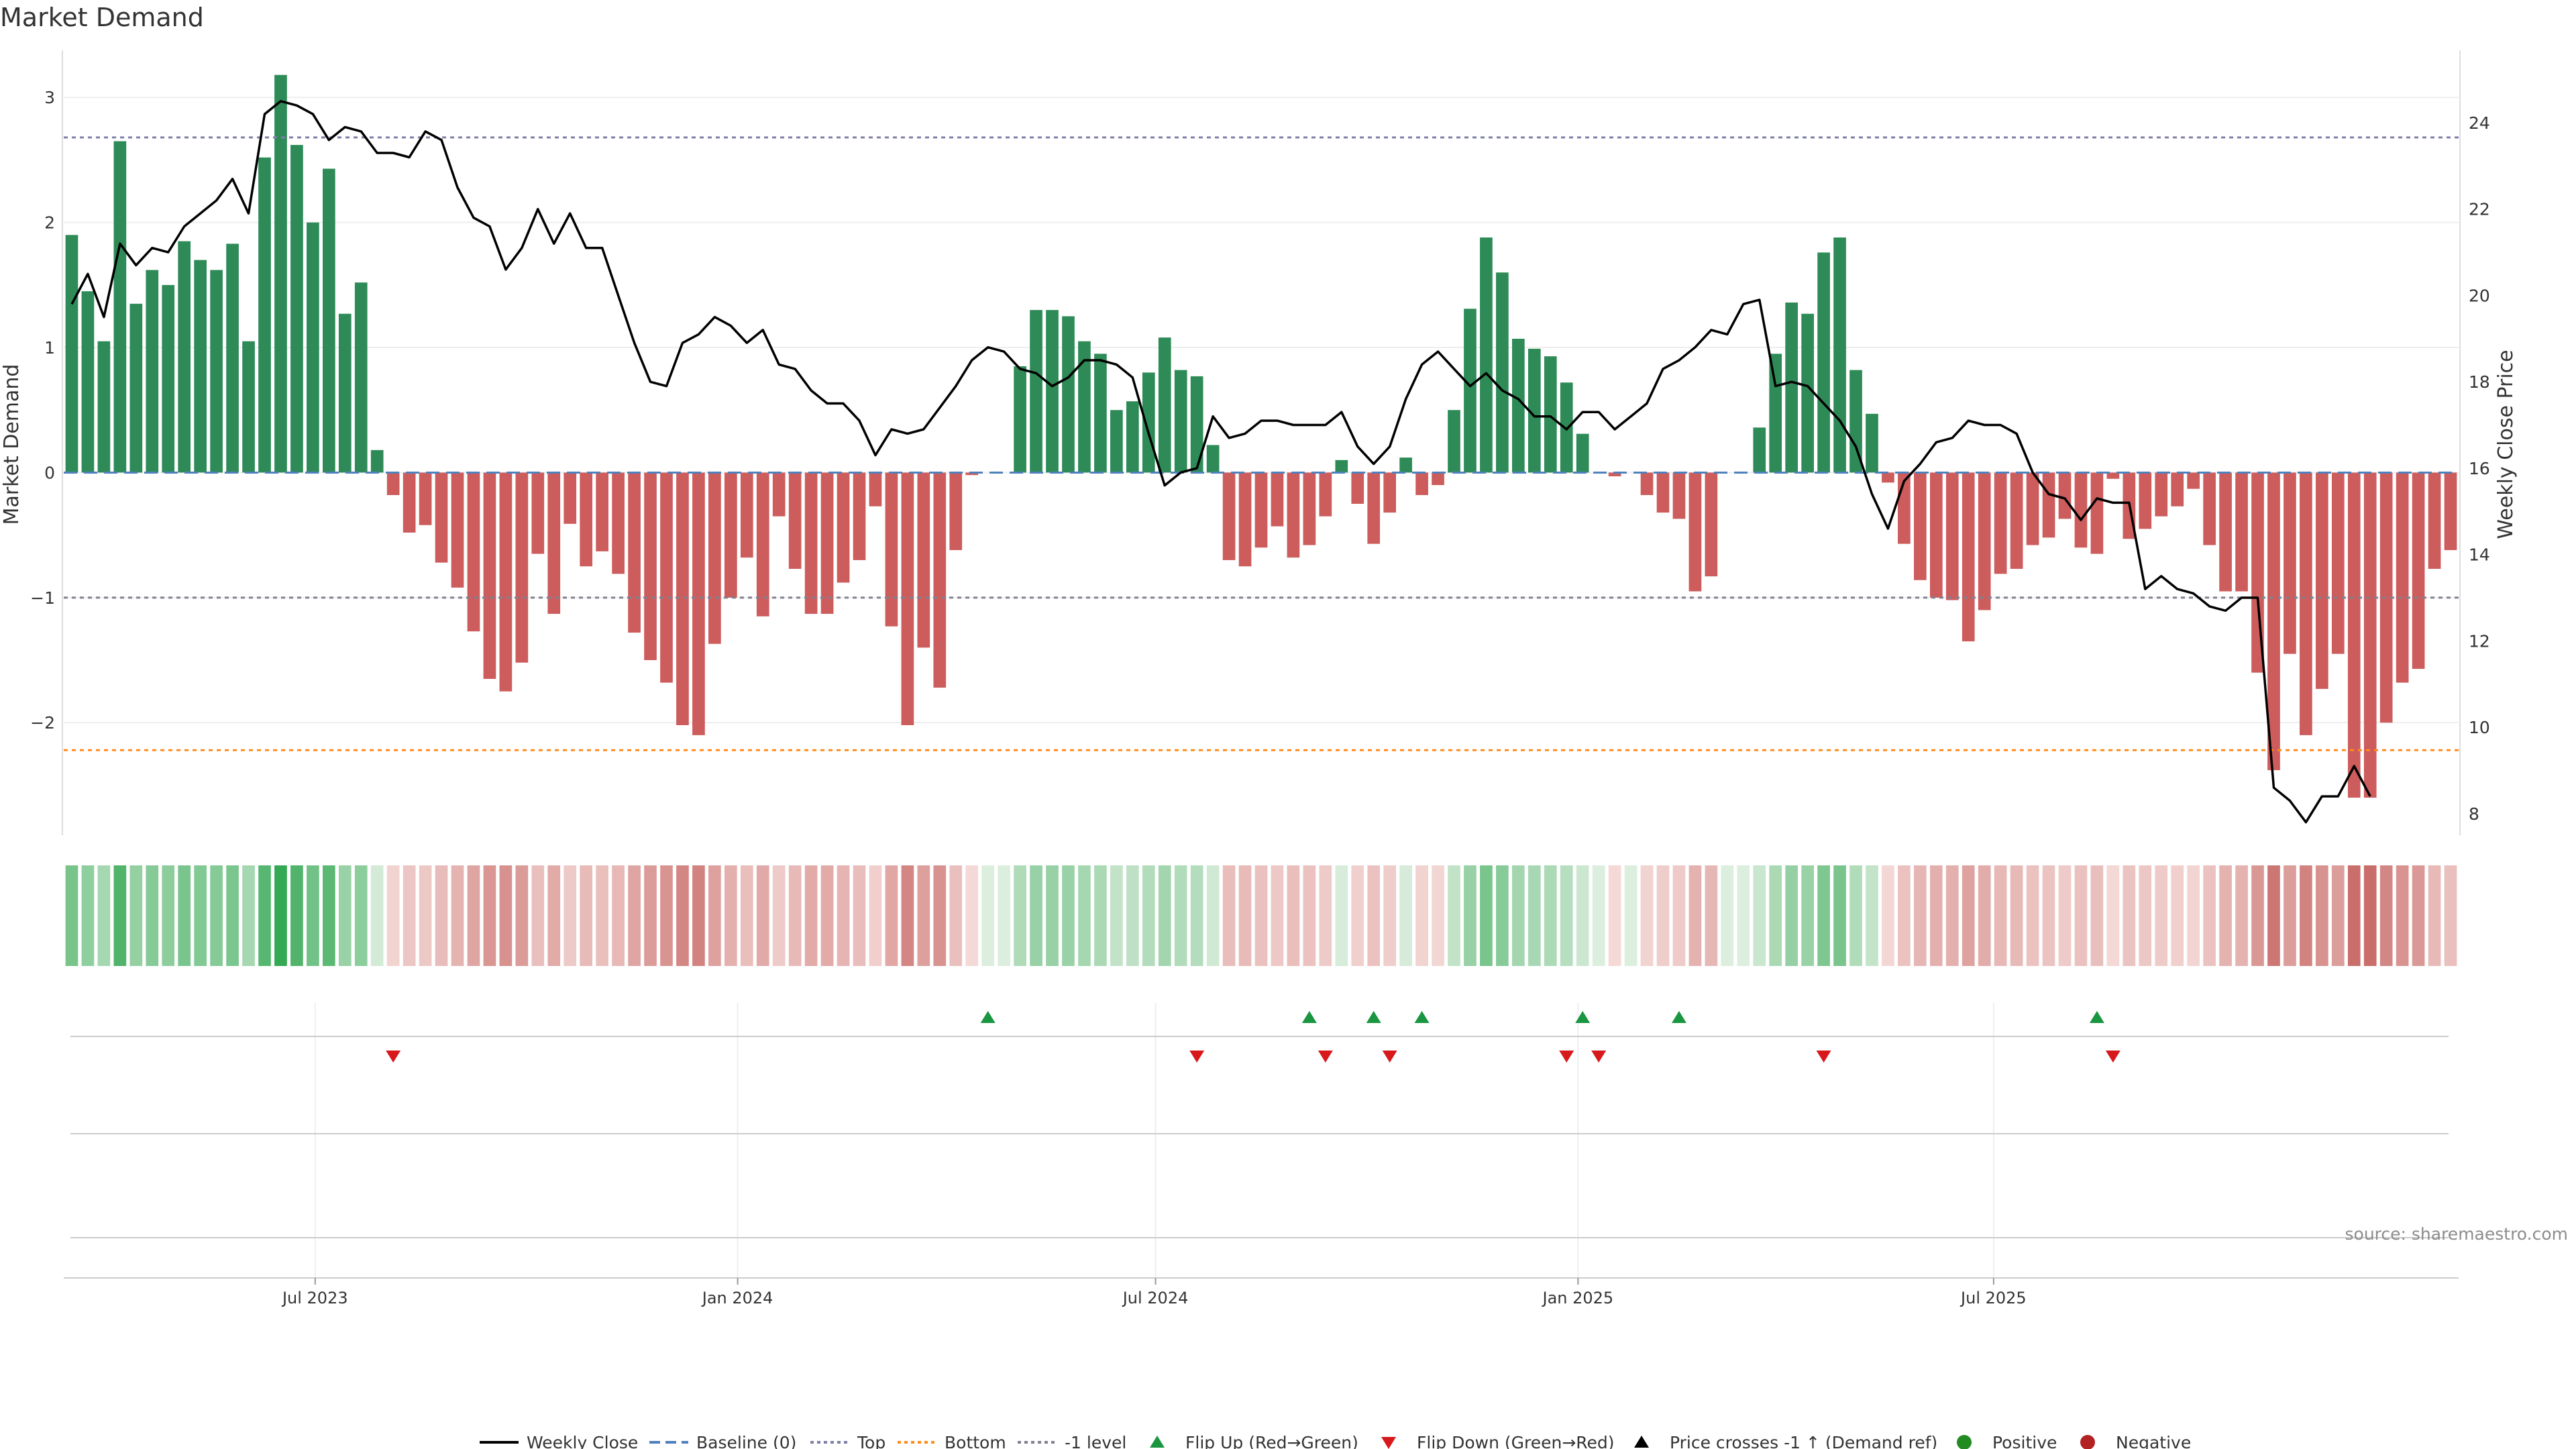 The image size is (2576, 1449). I want to click on x-tick-label: Jan 2024, so click(737, 1298).